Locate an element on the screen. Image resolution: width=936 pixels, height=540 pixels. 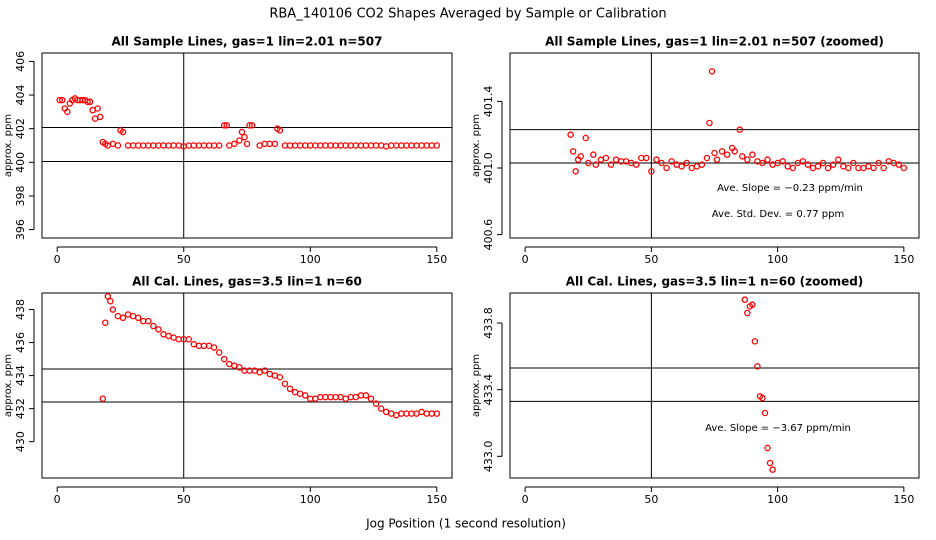
y-tick-label: 432 is located at coordinates (20, 408).